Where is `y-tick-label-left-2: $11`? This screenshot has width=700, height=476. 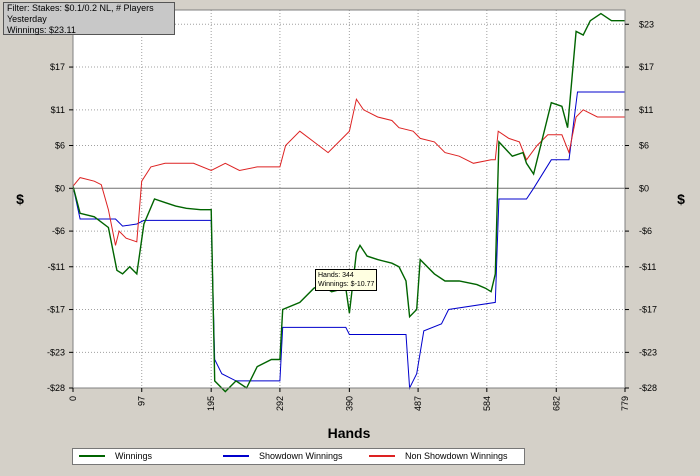
y-tick-label-left-2: $11 is located at coordinates (58, 110).